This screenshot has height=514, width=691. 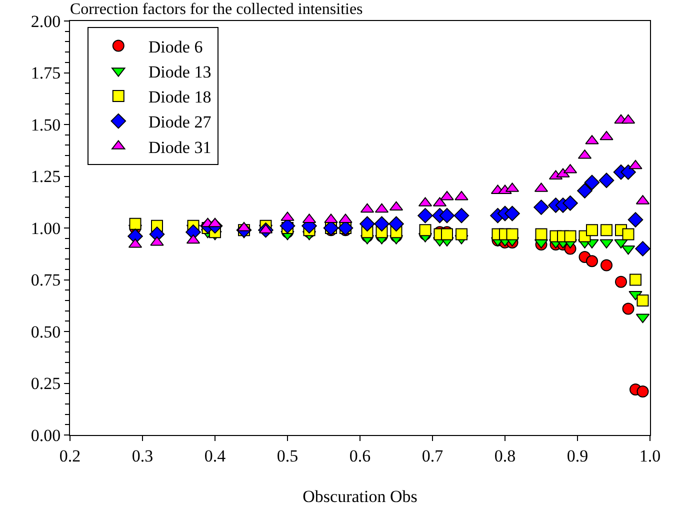 What do you see at coordinates (175, 46) in the screenshot?
I see `legend-label: Diode 6` at bounding box center [175, 46].